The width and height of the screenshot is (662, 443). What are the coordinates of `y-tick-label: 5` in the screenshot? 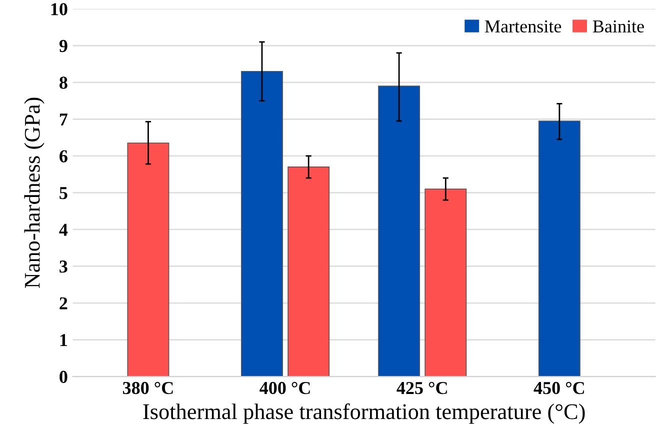 It's located at (64, 193).